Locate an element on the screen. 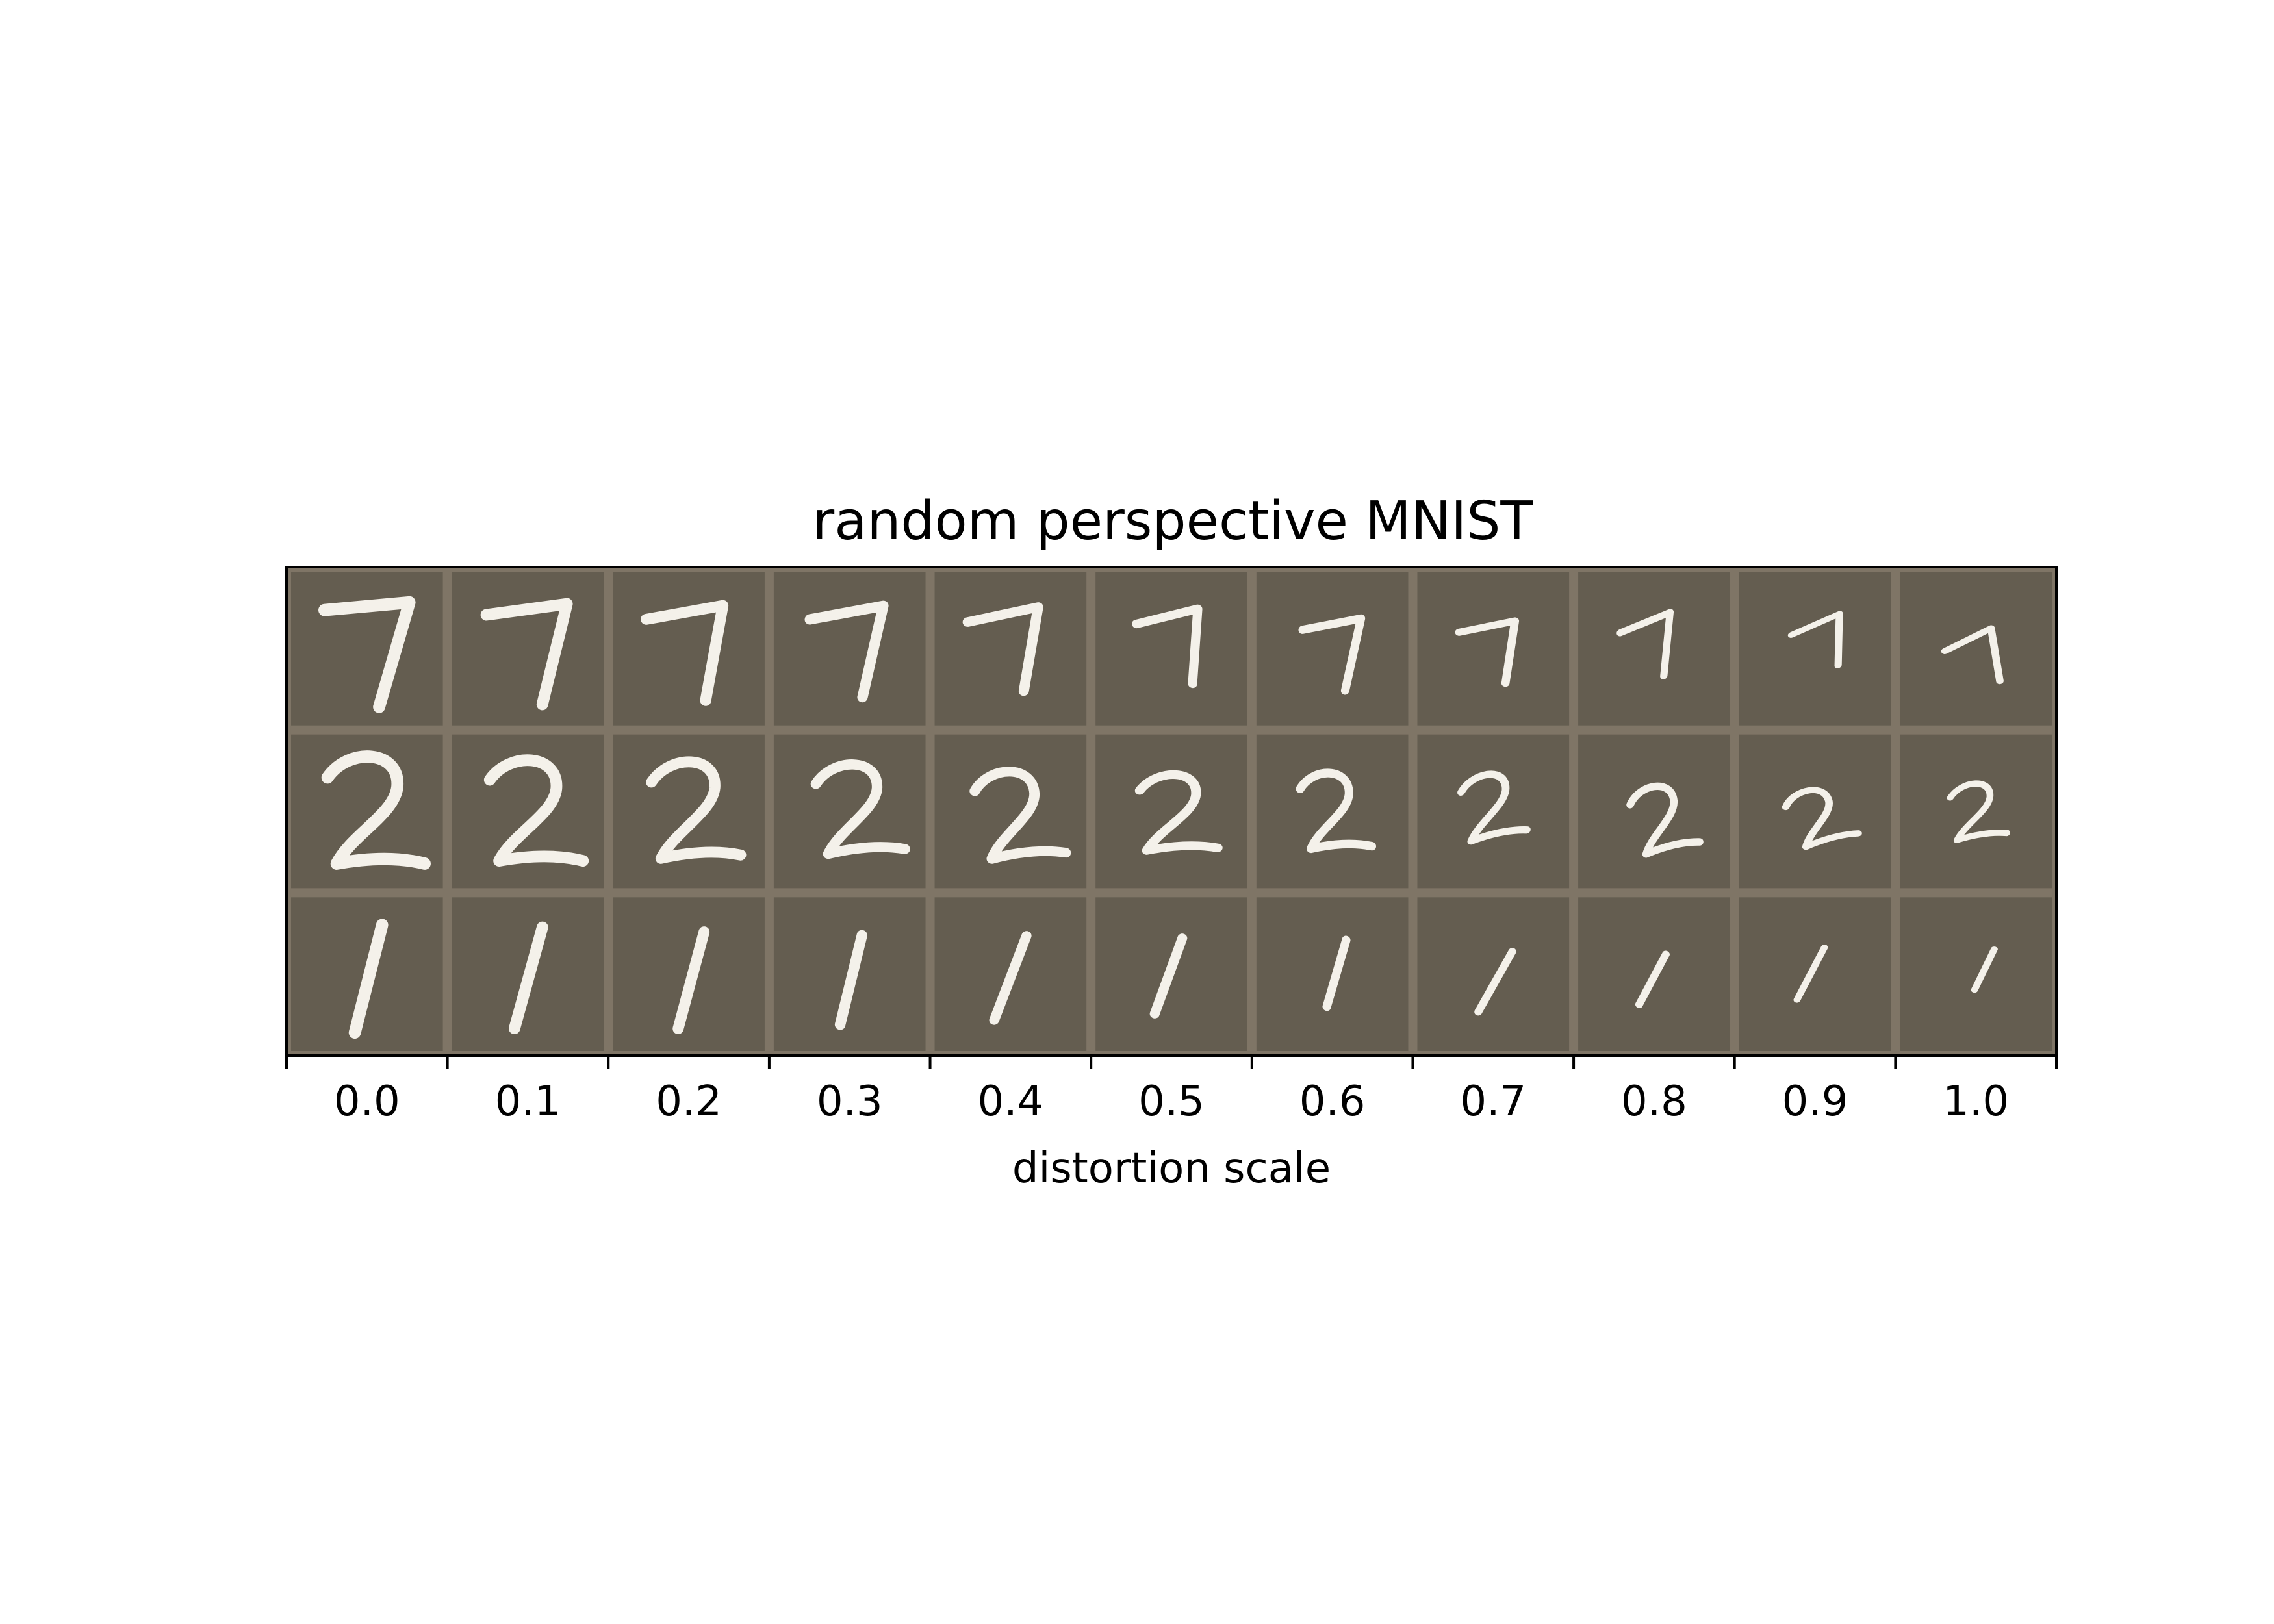  digit-two-0.1 is located at coordinates (536, 810).